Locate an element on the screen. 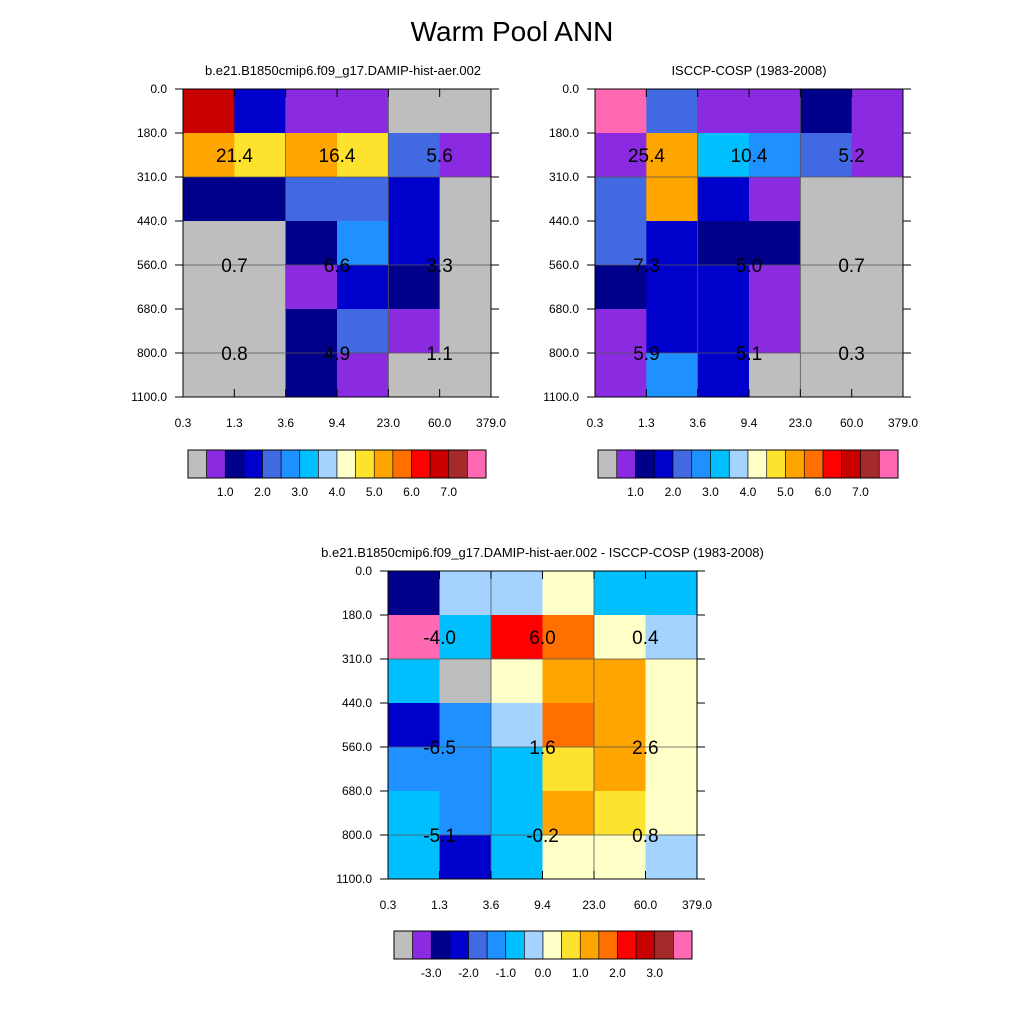 The height and width of the screenshot is (1024, 1024). y-tick-label: 680.0 is located at coordinates (152, 309).